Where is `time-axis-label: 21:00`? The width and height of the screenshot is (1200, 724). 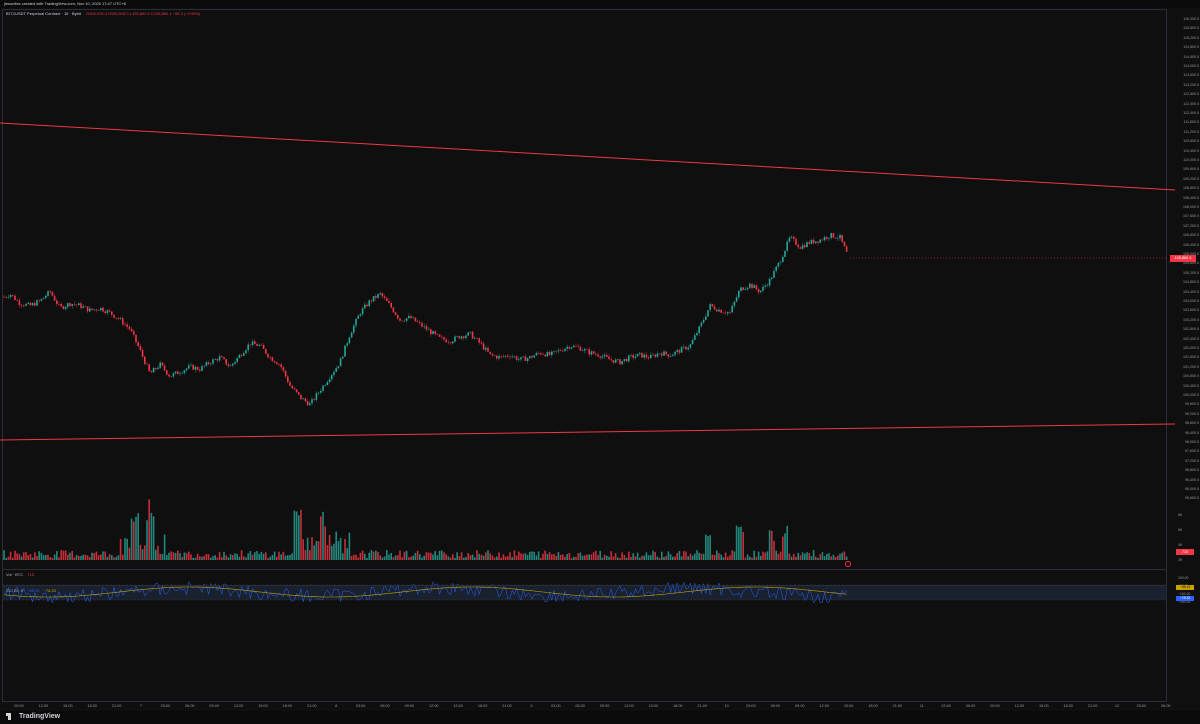 time-axis-label: 21:00 is located at coordinates (116, 706).